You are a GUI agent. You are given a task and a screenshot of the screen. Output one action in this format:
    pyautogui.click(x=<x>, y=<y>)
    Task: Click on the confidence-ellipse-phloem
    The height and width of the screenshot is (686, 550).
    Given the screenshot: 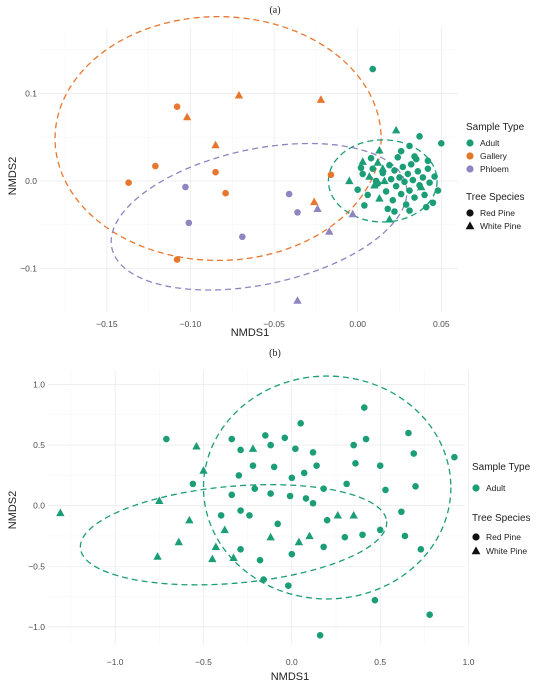 What is the action you would take?
    pyautogui.click(x=259, y=216)
    